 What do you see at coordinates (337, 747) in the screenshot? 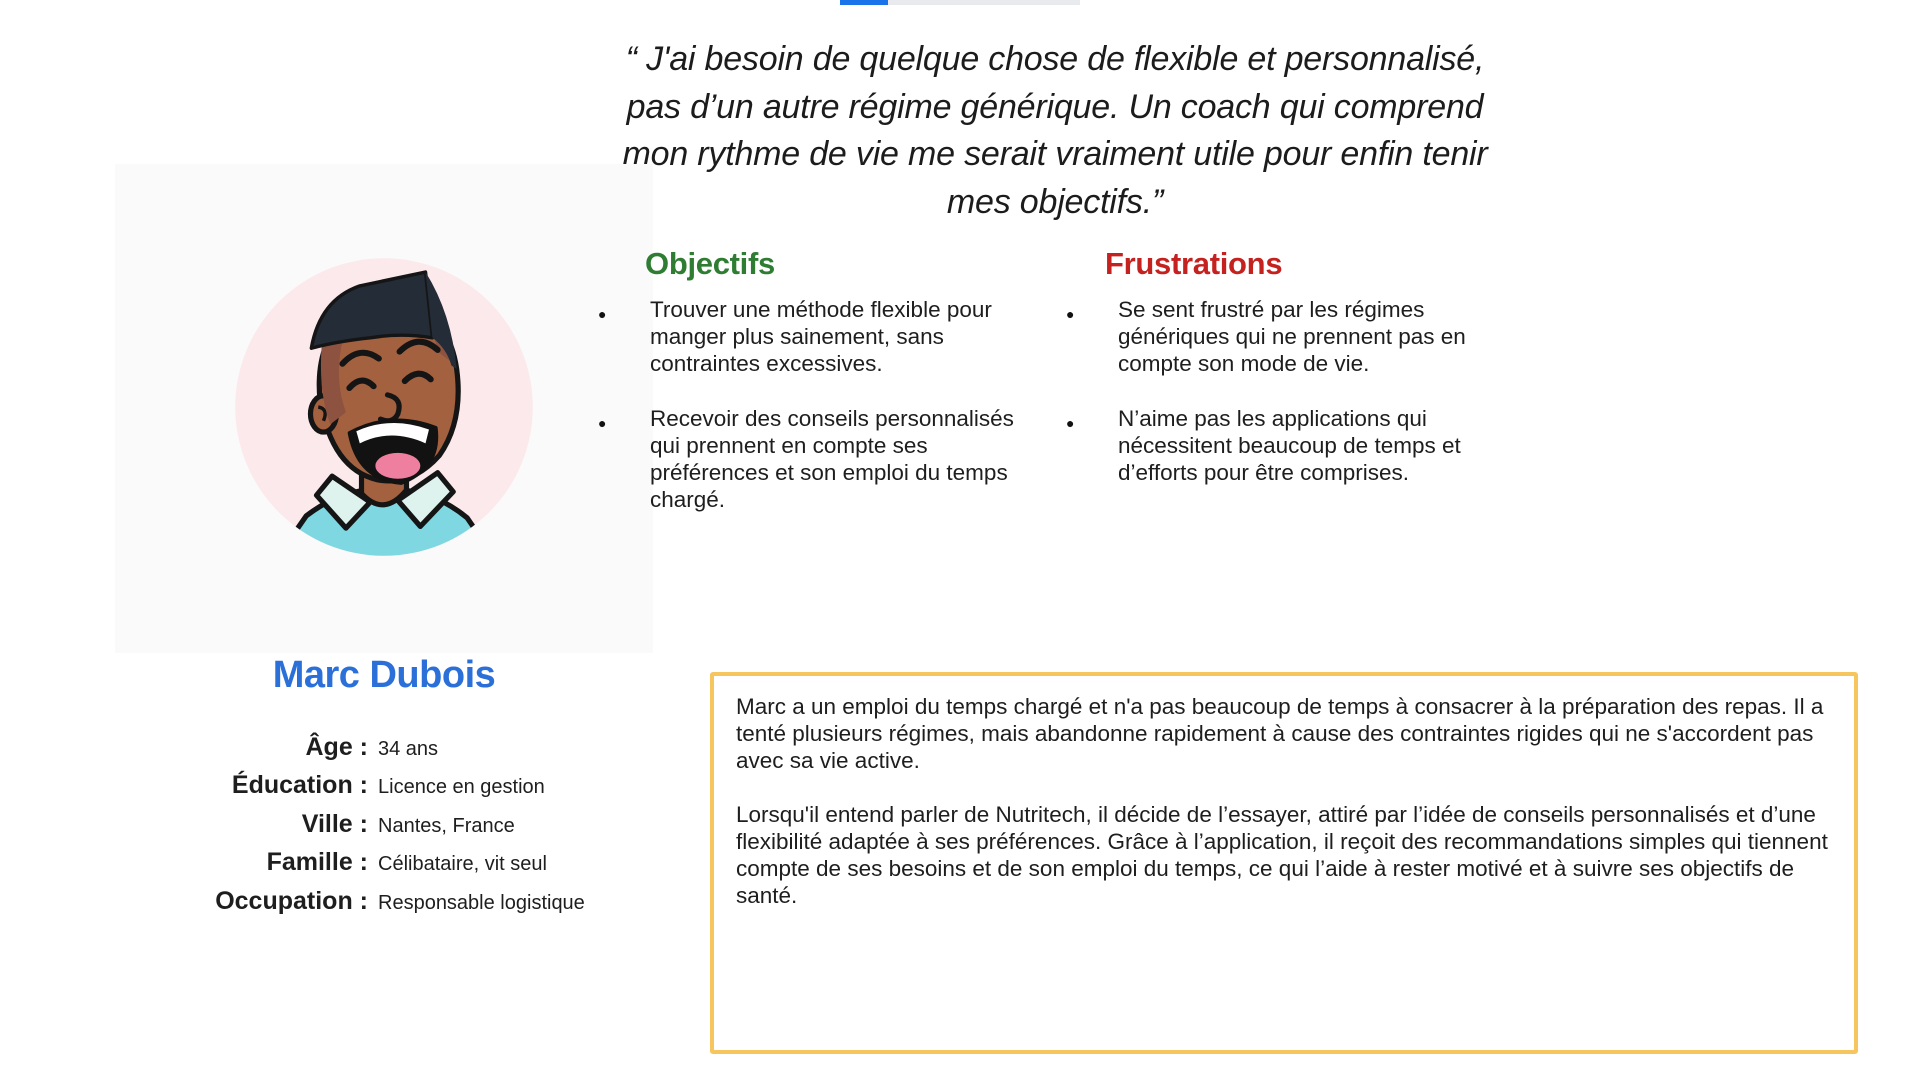
I see `attribute-label: Âge :` at bounding box center [337, 747].